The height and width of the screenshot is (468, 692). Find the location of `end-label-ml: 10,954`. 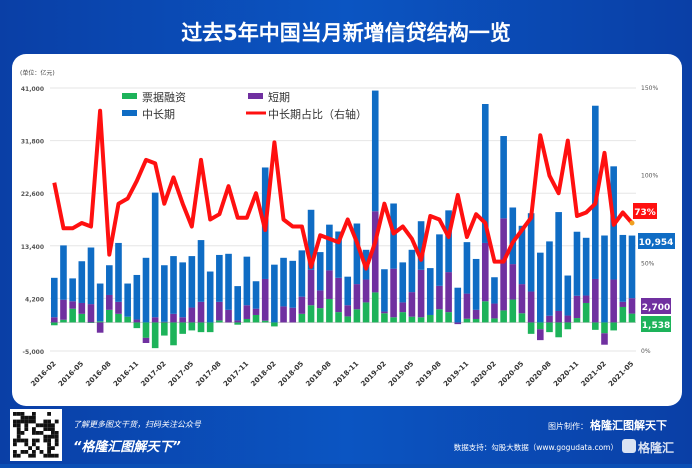

end-label-ml: 10,954 is located at coordinates (656, 243).